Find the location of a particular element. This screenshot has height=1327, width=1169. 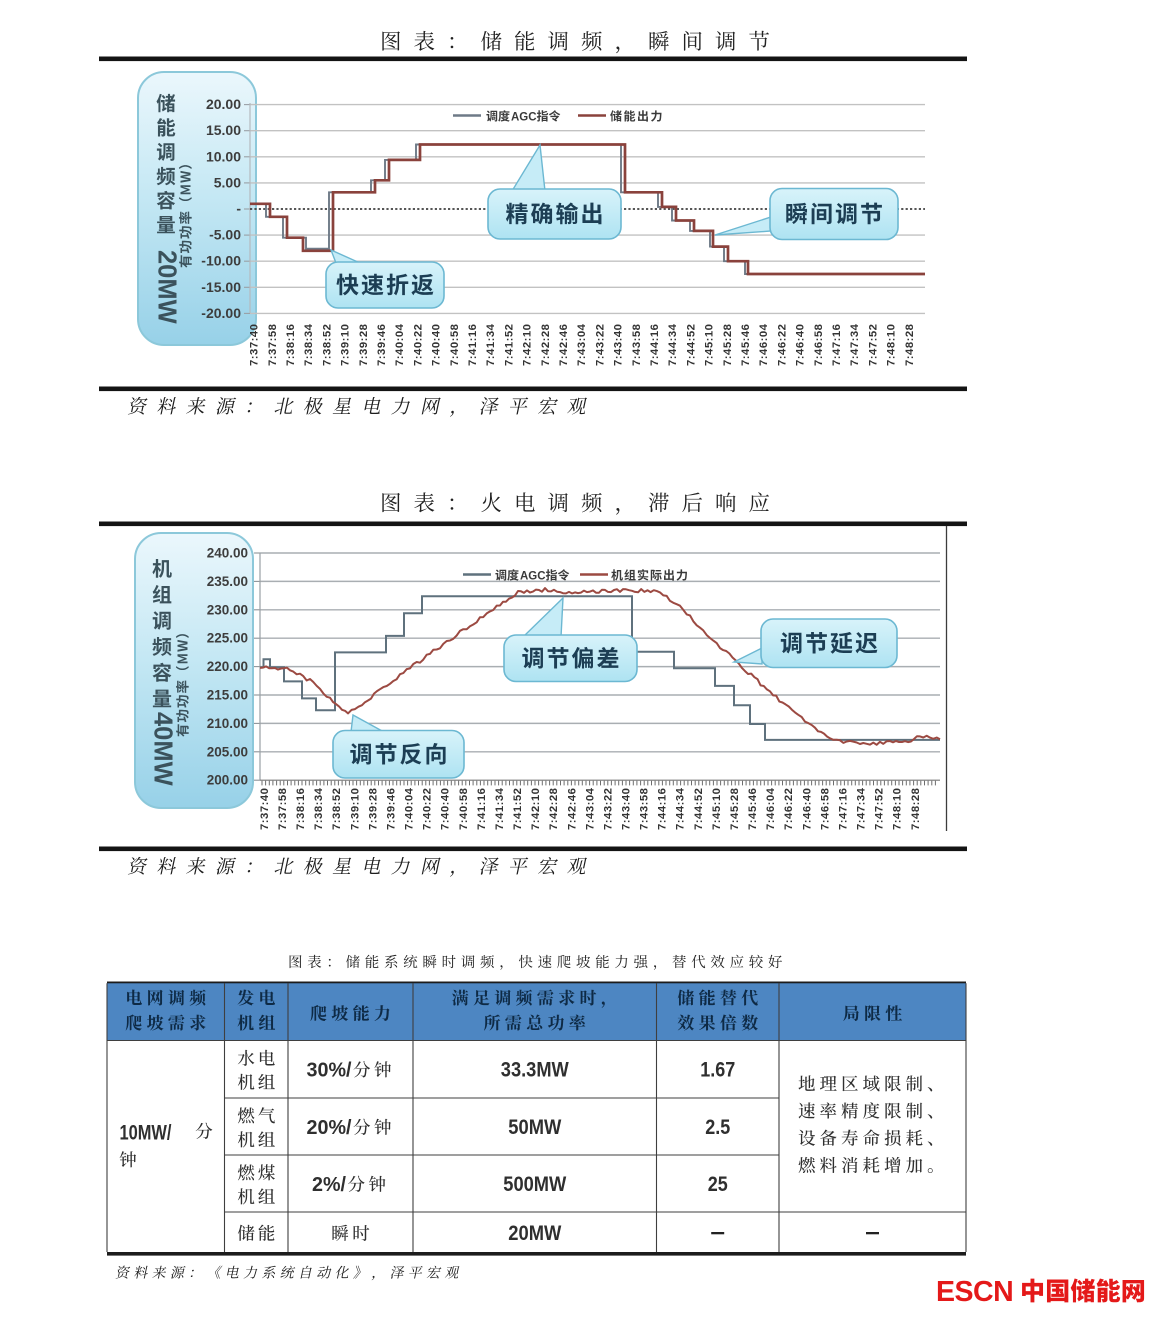

svg-text: 40MW is located at coordinates (163, 749).